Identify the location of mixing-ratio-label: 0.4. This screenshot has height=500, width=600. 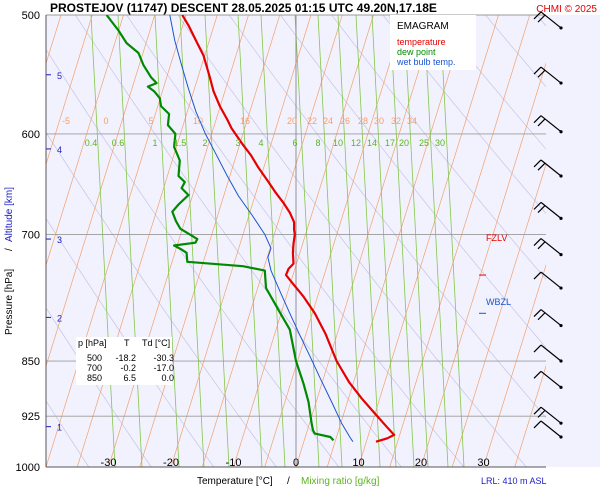
(91, 143).